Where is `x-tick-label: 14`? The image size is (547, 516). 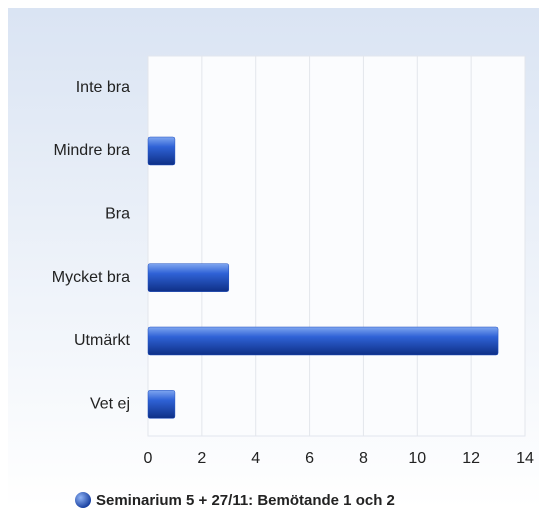 x-tick-label: 14 is located at coordinates (525, 458).